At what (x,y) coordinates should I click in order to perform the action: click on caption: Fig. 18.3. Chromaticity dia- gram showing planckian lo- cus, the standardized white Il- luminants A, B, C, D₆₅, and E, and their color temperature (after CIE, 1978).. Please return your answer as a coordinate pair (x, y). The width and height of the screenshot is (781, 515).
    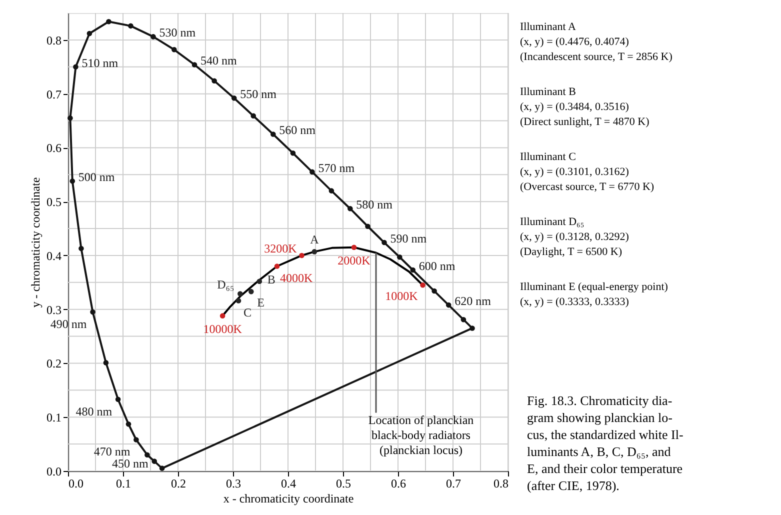
    Looking at the image, I should click on (605, 443).